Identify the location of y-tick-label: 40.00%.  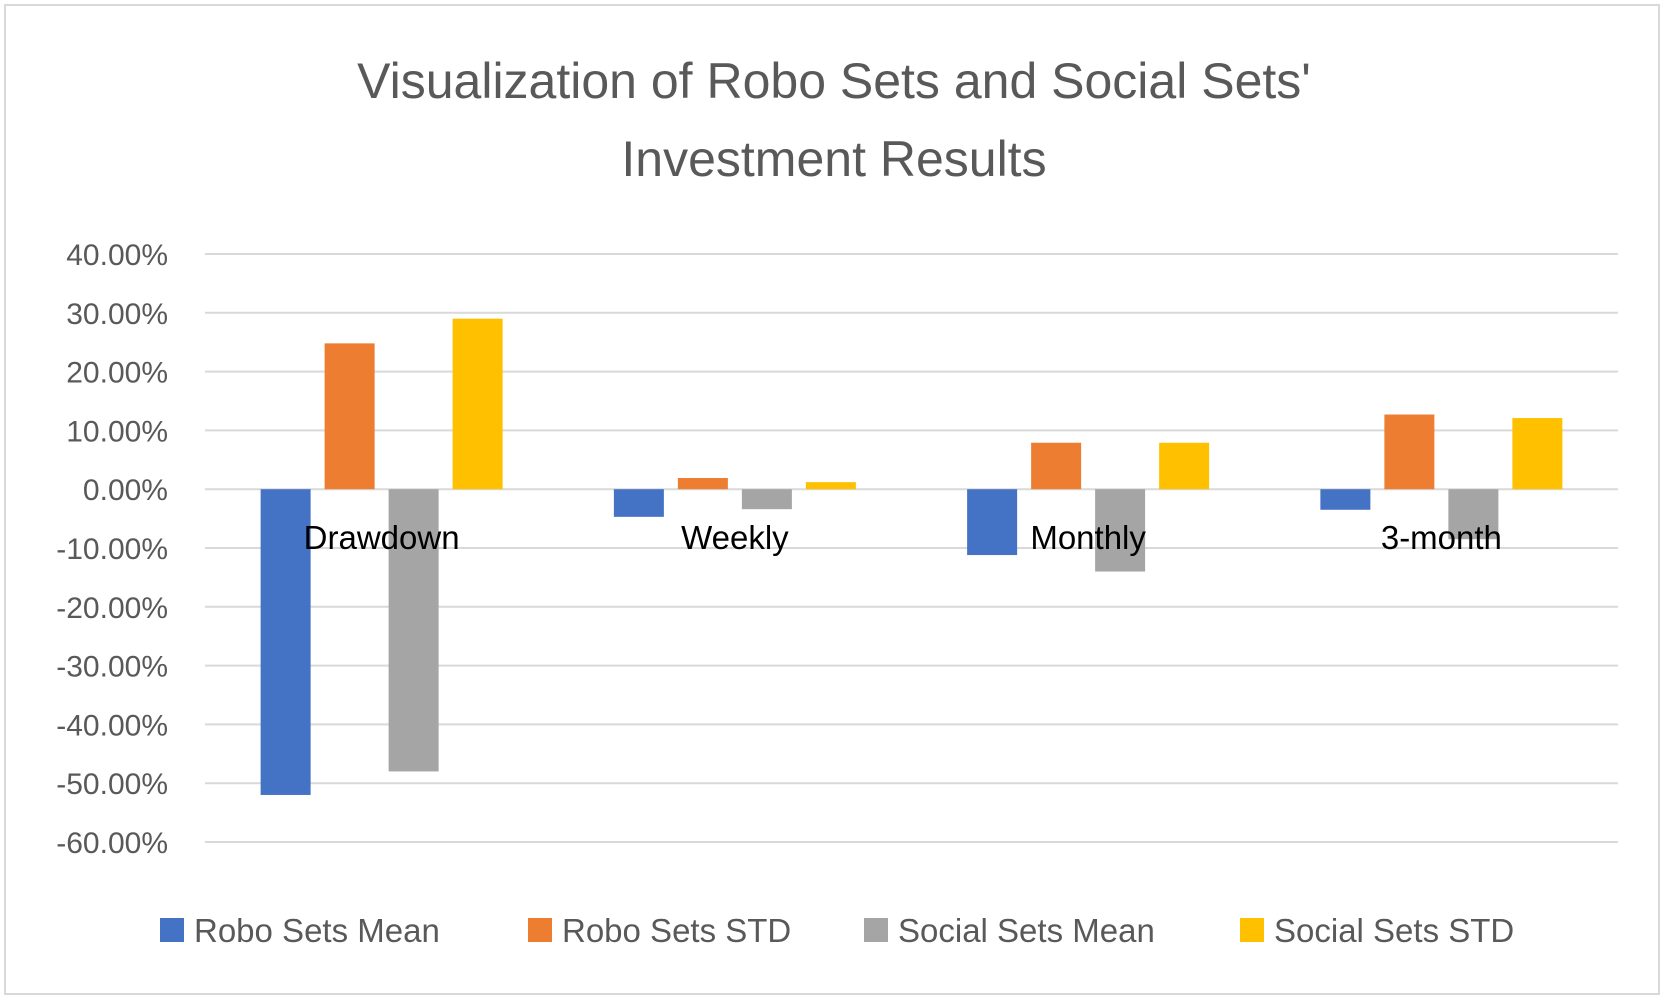
(117, 255).